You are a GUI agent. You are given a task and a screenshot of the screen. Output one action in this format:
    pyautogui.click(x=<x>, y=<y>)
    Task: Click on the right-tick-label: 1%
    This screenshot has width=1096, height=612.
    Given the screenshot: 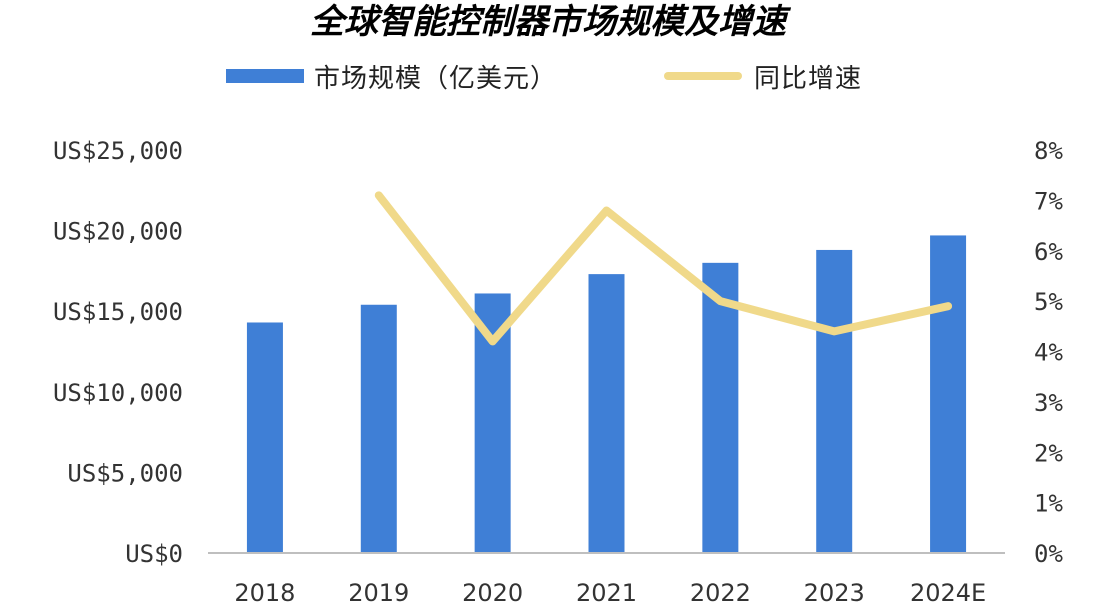 What is the action you would take?
    pyautogui.click(x=1048, y=504)
    